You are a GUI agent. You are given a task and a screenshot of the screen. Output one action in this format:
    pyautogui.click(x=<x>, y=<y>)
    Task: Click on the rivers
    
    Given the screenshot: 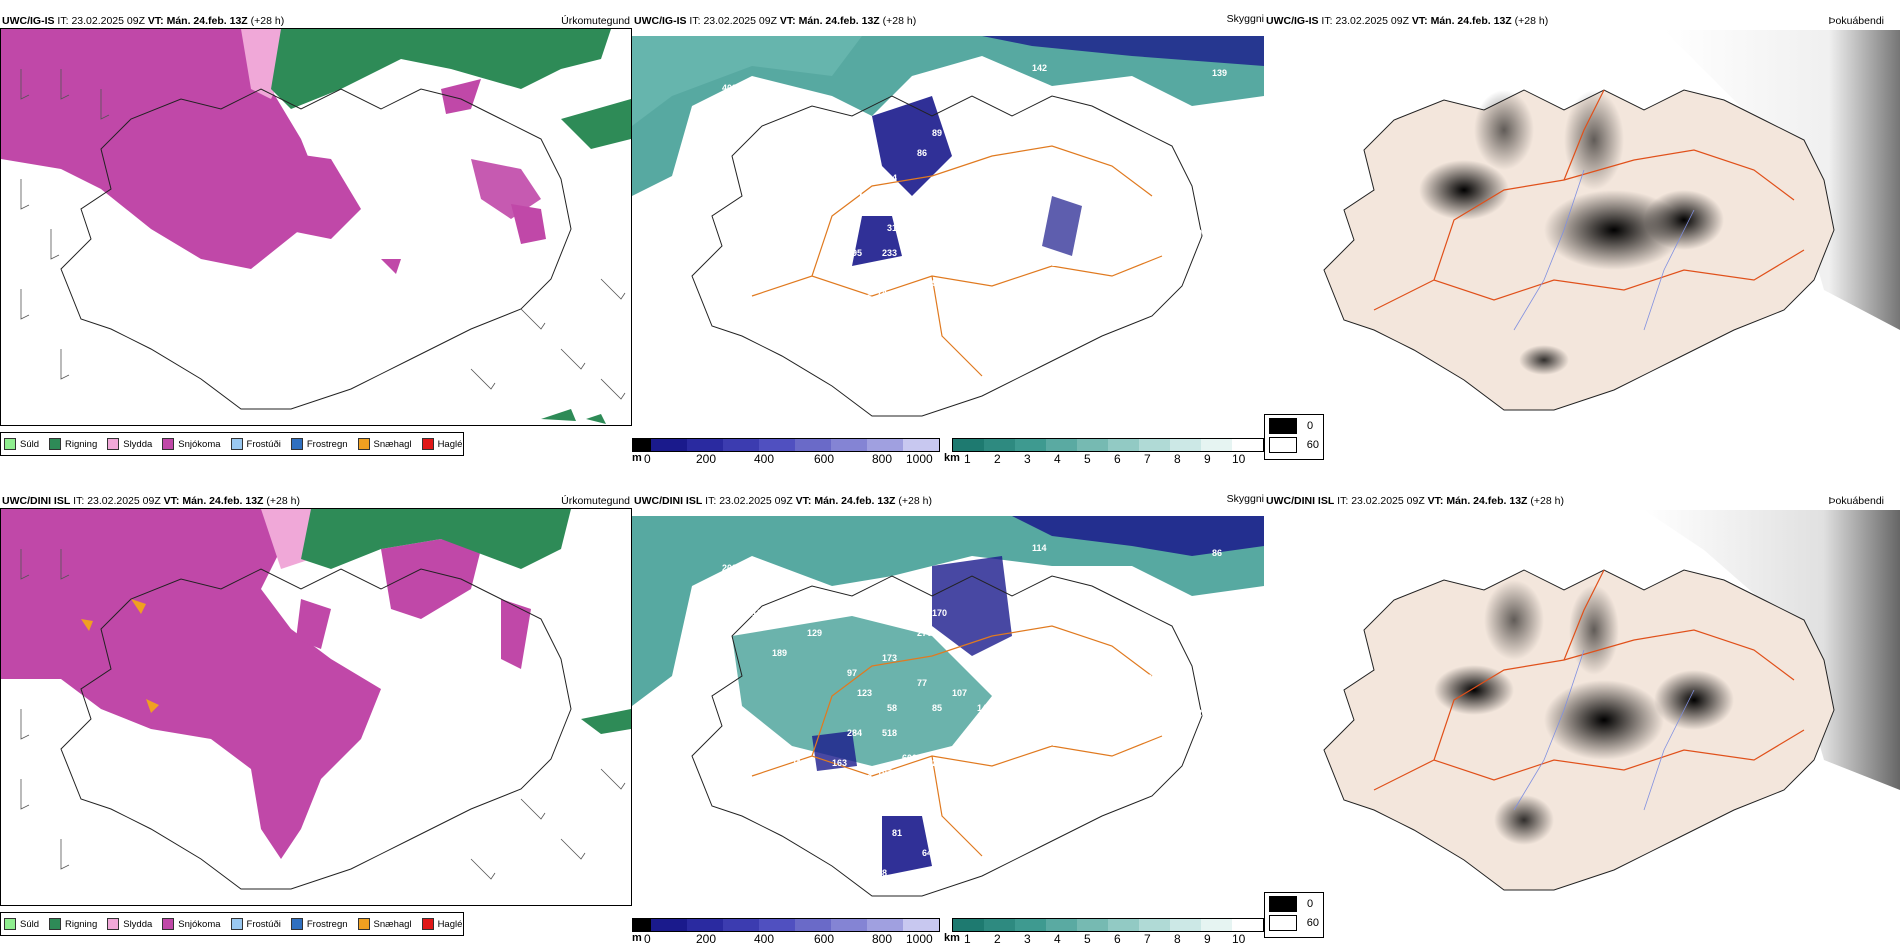 What is the action you would take?
    pyautogui.click(x=1604, y=250)
    